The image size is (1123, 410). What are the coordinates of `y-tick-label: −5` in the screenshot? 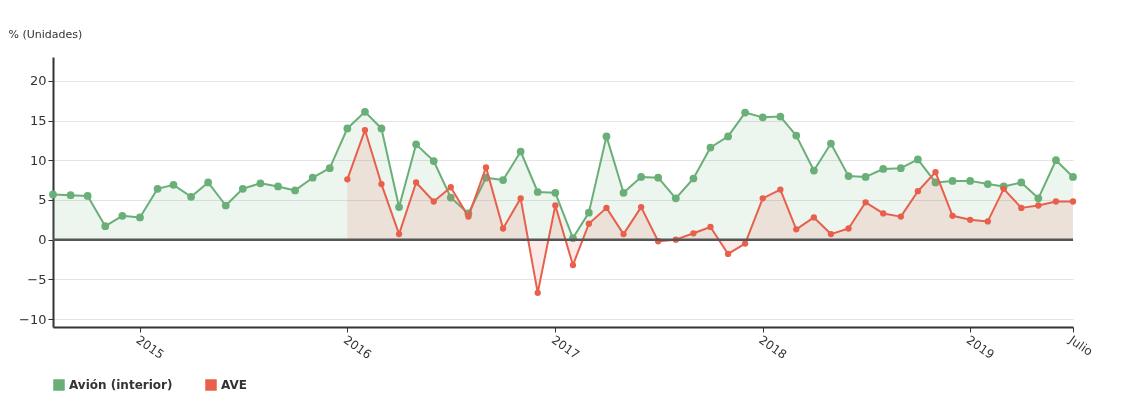 It's located at (37, 279).